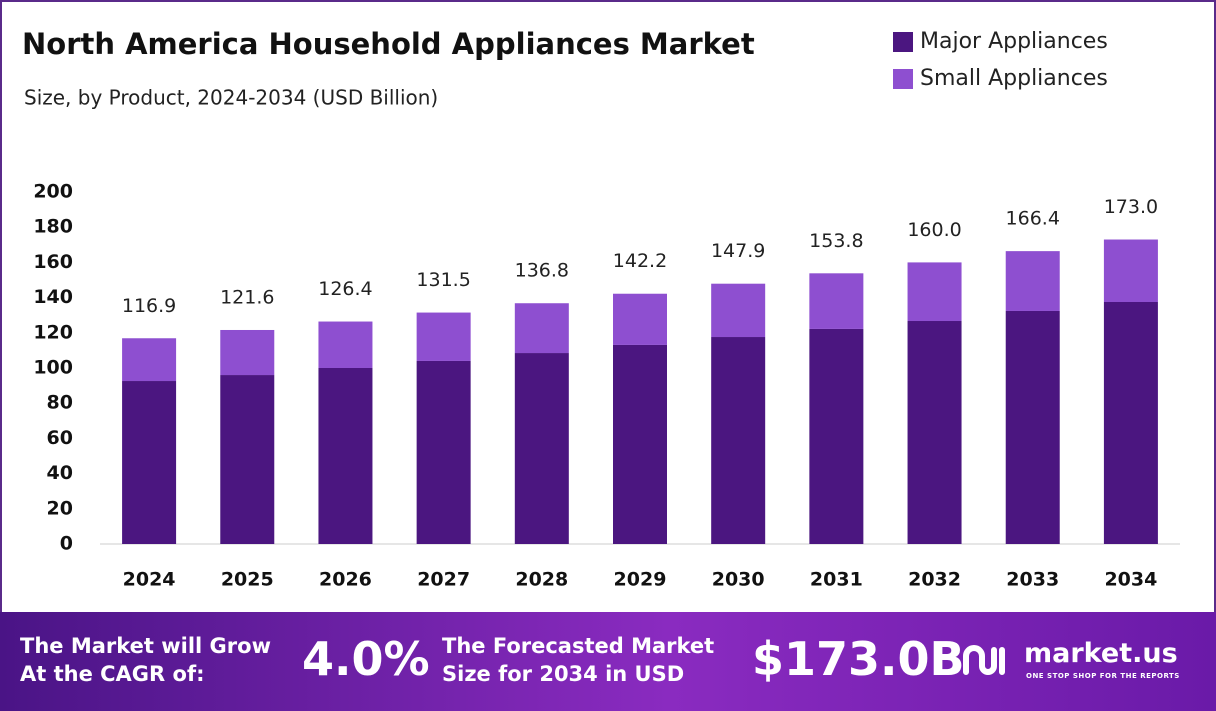  Describe the element at coordinates (149, 306) in the screenshot. I see `total-label: 116.9` at that location.